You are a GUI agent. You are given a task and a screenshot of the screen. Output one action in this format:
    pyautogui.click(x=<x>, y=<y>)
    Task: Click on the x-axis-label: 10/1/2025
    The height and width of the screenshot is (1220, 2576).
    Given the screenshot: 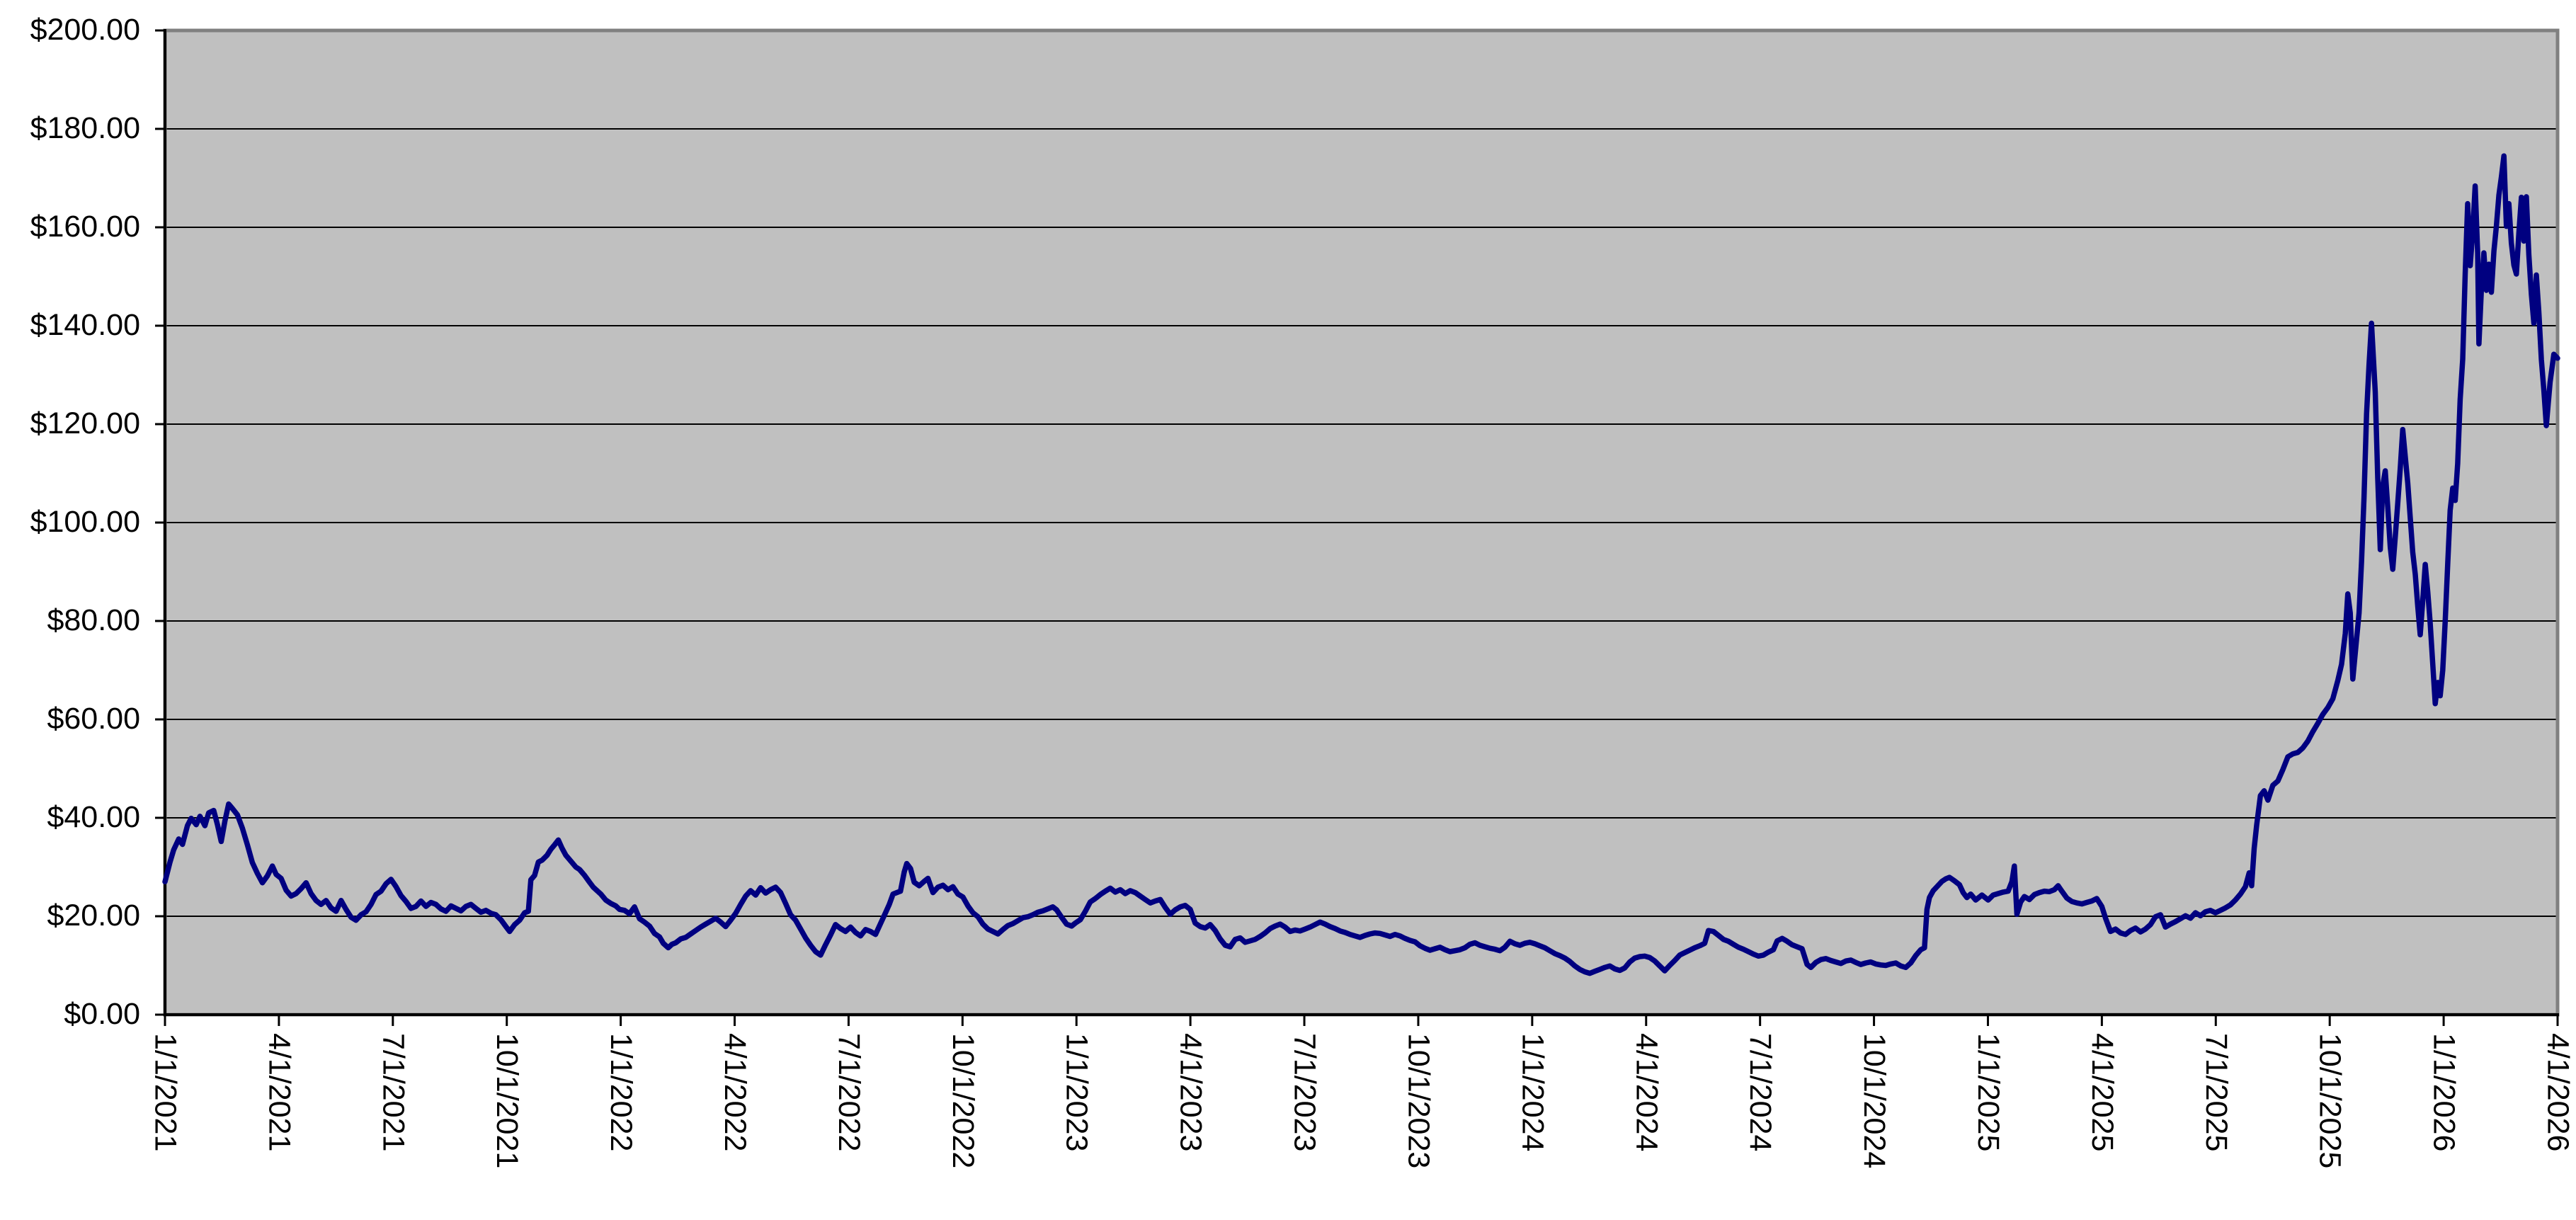 What is the action you would take?
    pyautogui.click(x=2330, y=1101)
    